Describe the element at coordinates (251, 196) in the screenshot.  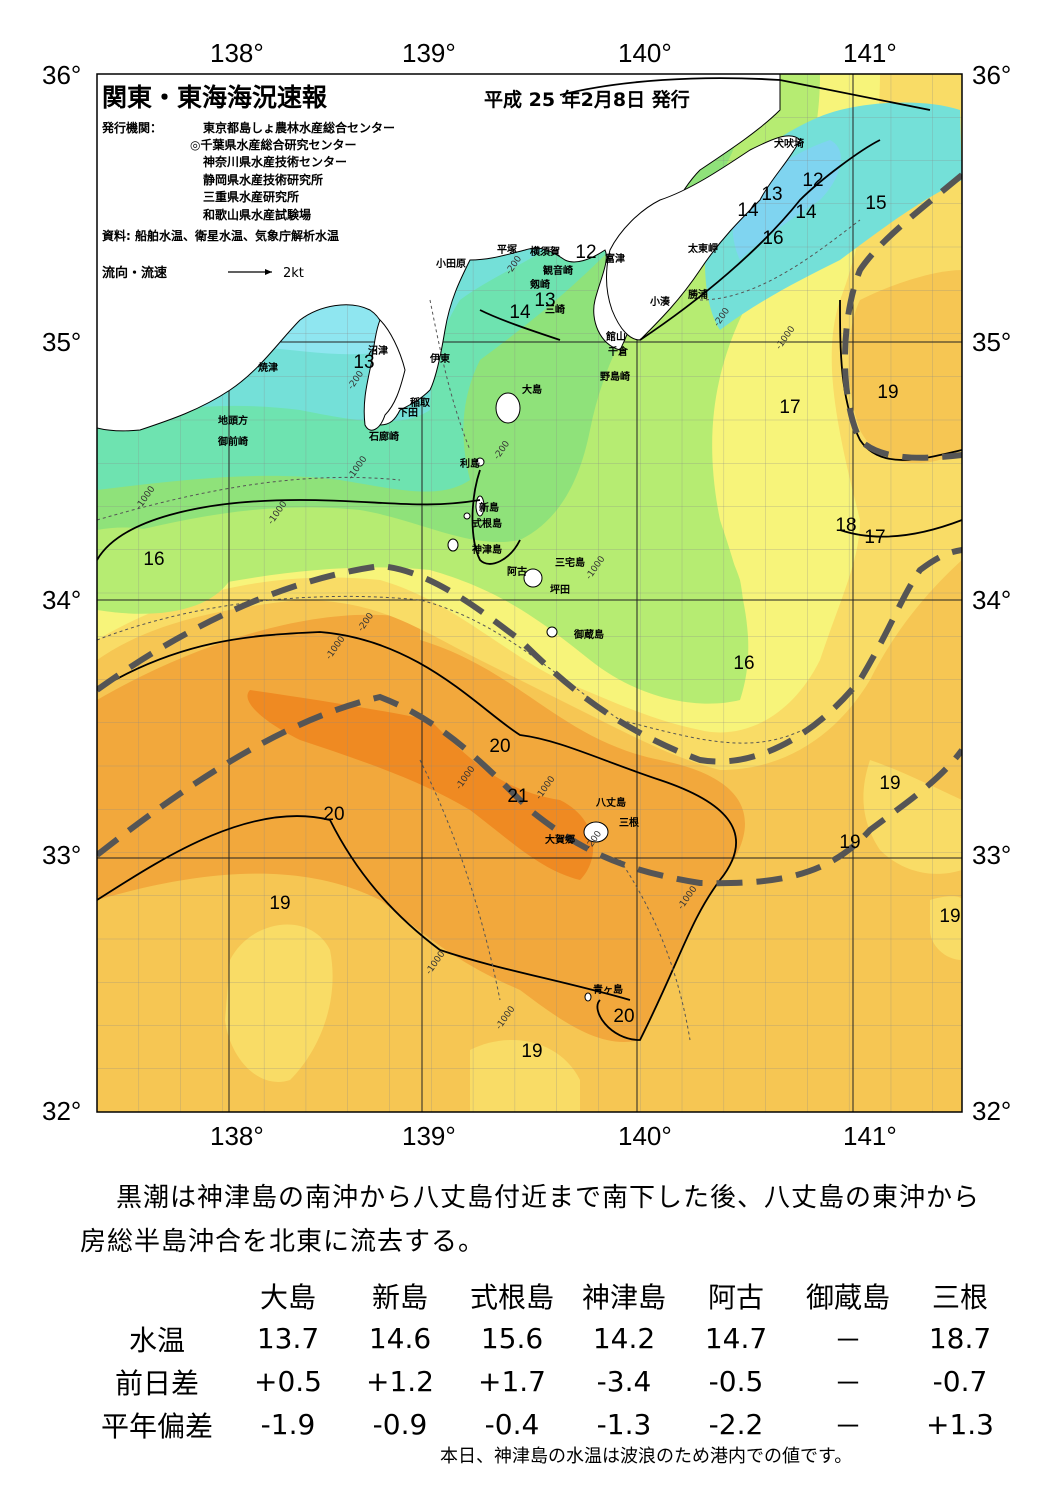
I see `publisher: 三重県水産研究所` at that location.